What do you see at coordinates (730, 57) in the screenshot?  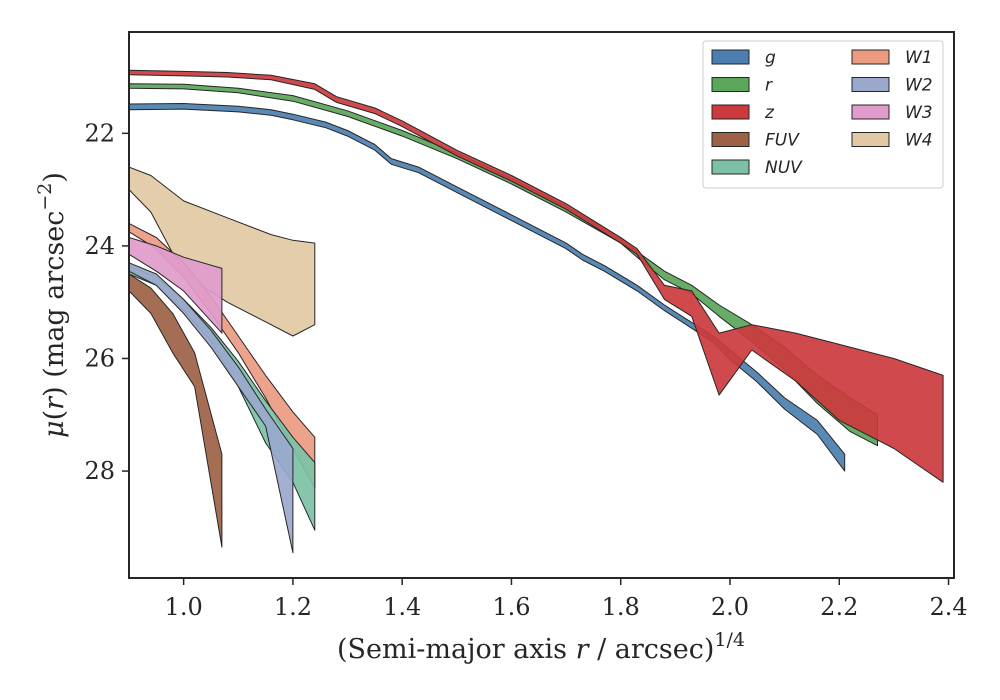 I see `legend-swatch-g` at bounding box center [730, 57].